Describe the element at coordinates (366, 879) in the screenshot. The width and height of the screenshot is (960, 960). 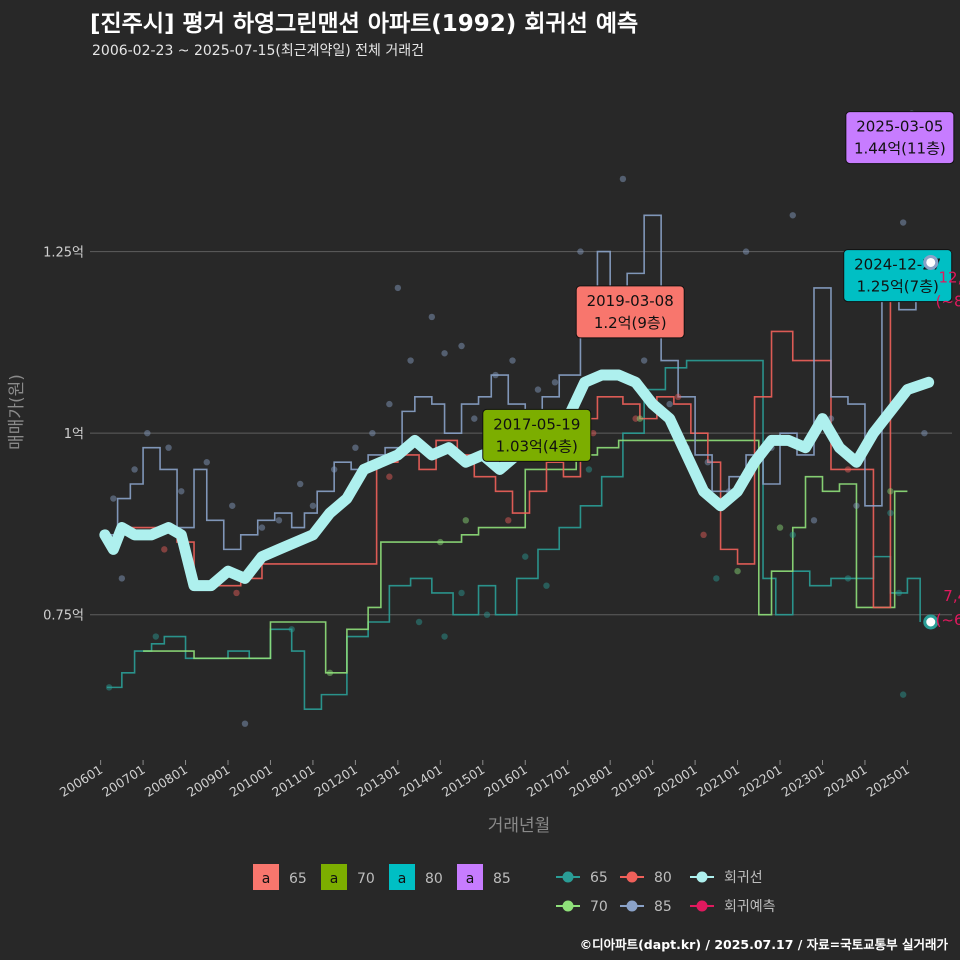
I see `legend-area-label: 70` at that location.